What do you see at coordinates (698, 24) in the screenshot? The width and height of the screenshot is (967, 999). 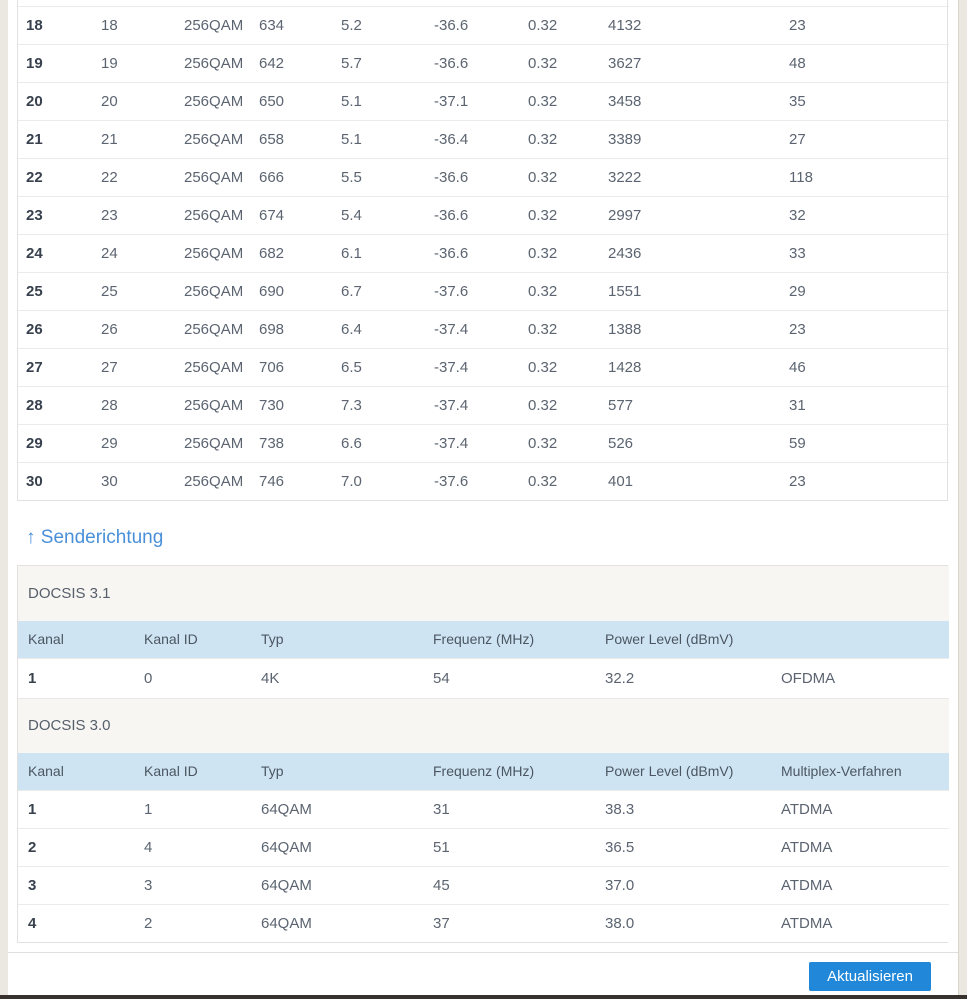 I see `table-cell: 4132` at bounding box center [698, 24].